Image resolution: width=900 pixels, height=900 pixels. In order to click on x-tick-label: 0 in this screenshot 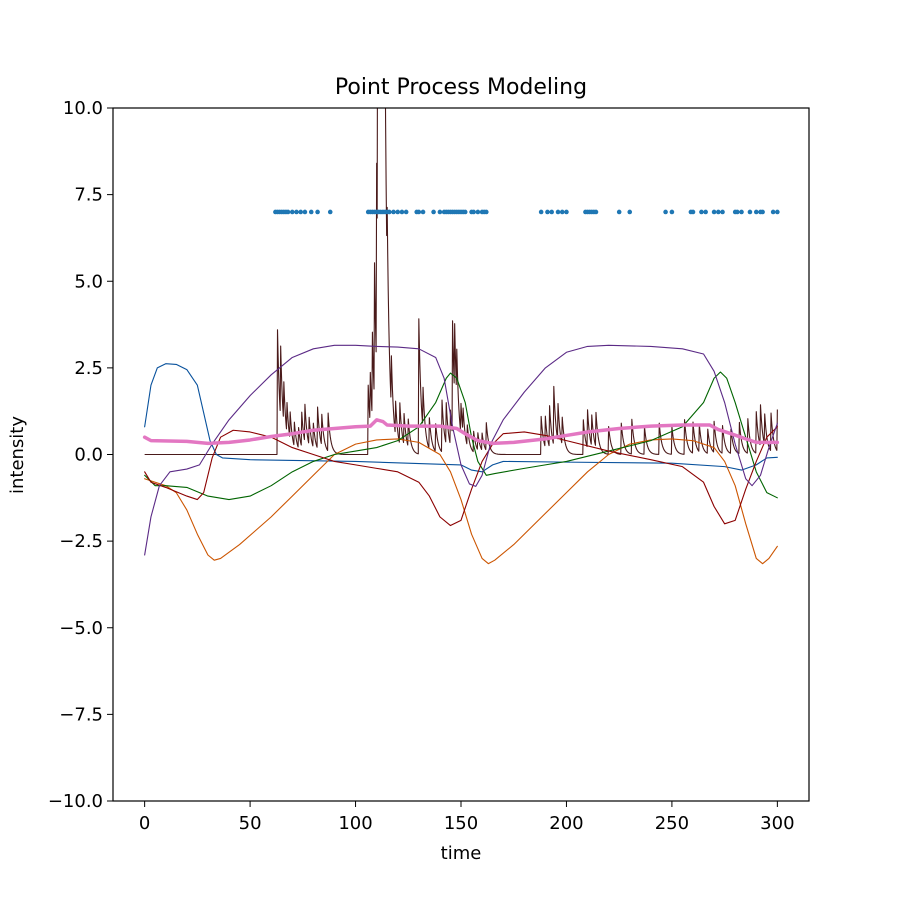, I will do `click(144, 823)`.